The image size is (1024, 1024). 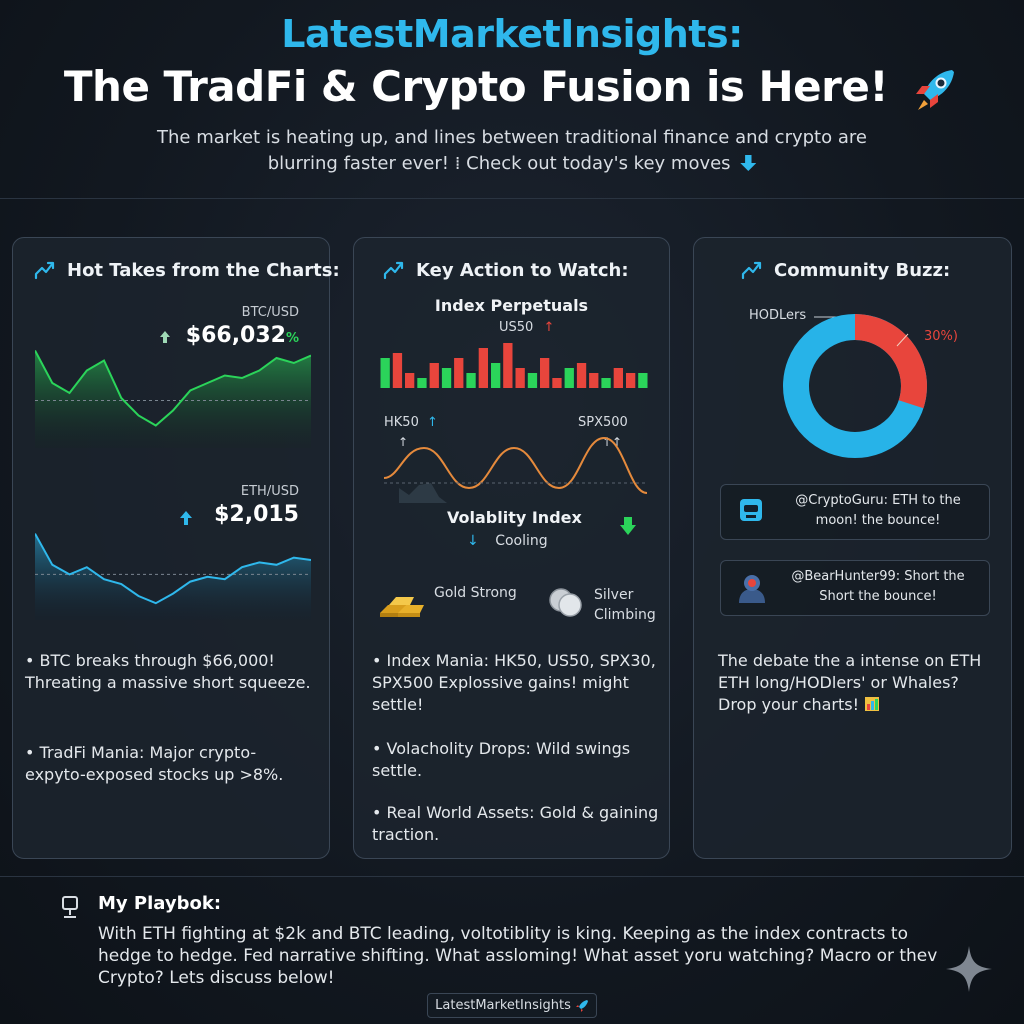 I want to click on bullet-2: • Volacholity Drops: Wild swings settle., so click(x=501, y=759).